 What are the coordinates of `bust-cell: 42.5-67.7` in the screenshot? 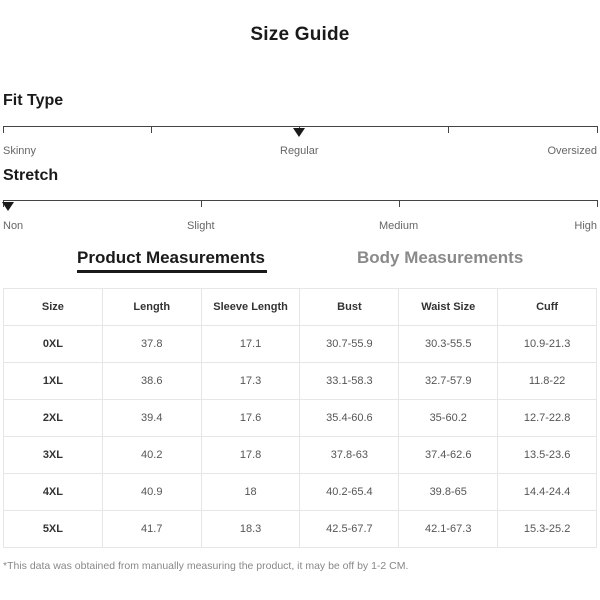 It's located at (349, 529).